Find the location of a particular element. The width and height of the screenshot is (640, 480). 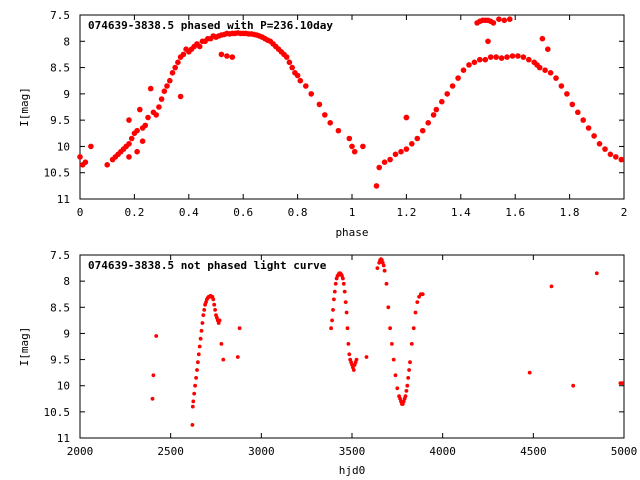

x-tick-label: 1.6 is located at coordinates (515, 212).